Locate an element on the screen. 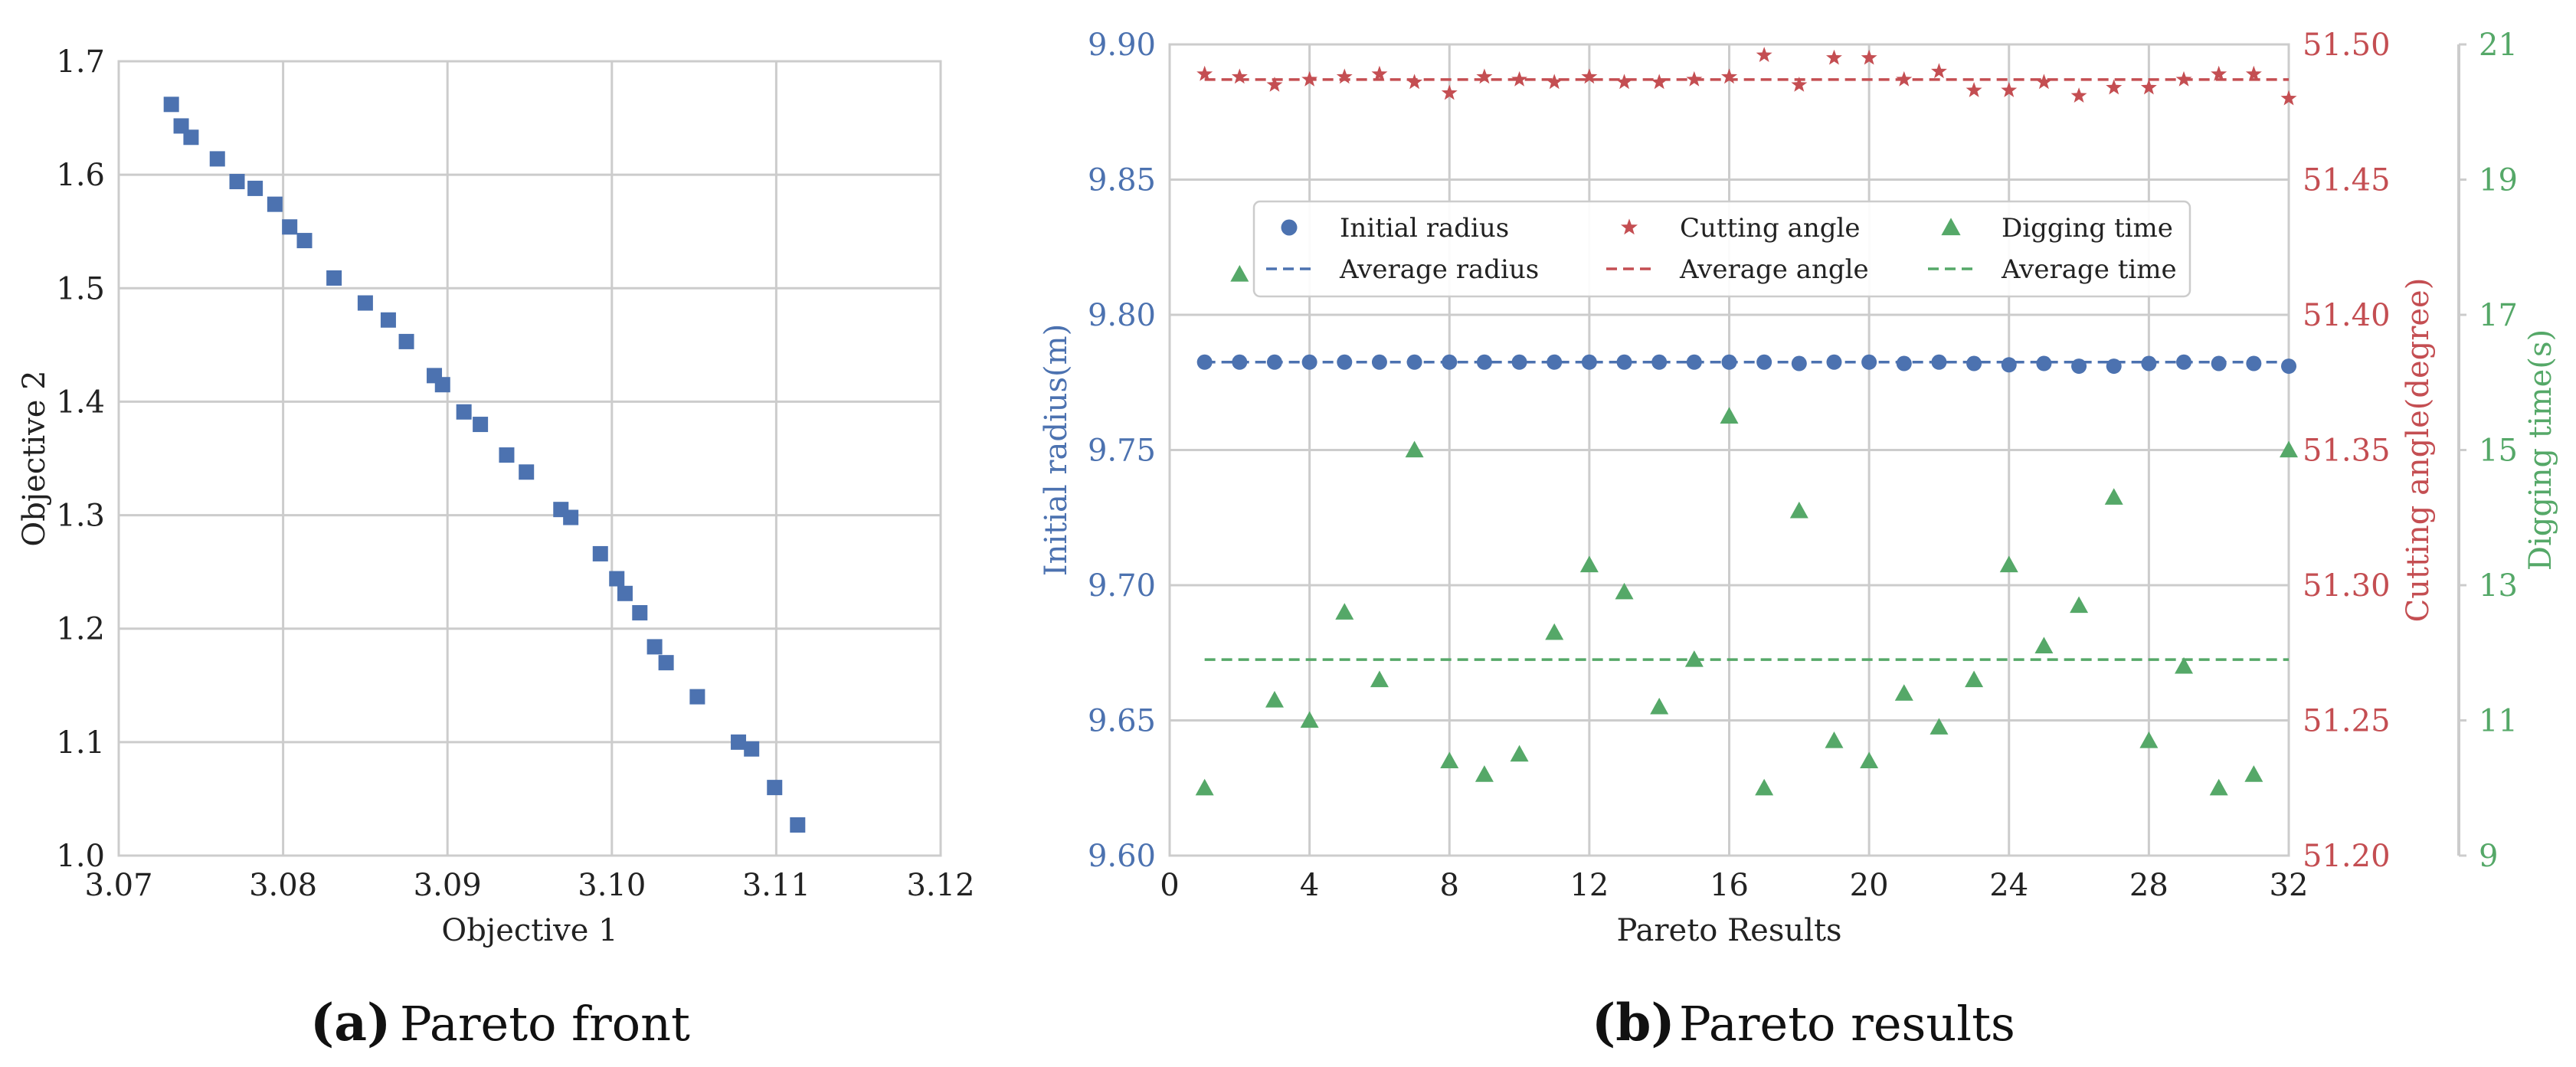 Image resolution: width=2576 pixels, height=1067 pixels. angle-tick-label: 51.25 is located at coordinates (2347, 721).